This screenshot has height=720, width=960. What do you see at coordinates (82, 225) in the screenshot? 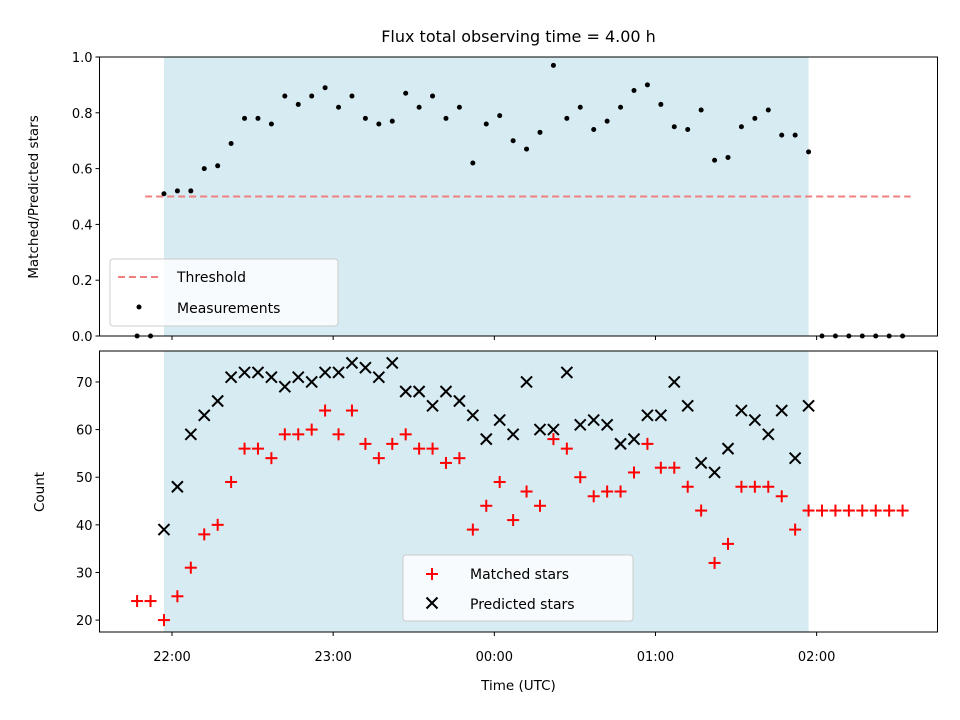
I see `top-y-tick-label: 0.4` at bounding box center [82, 225].